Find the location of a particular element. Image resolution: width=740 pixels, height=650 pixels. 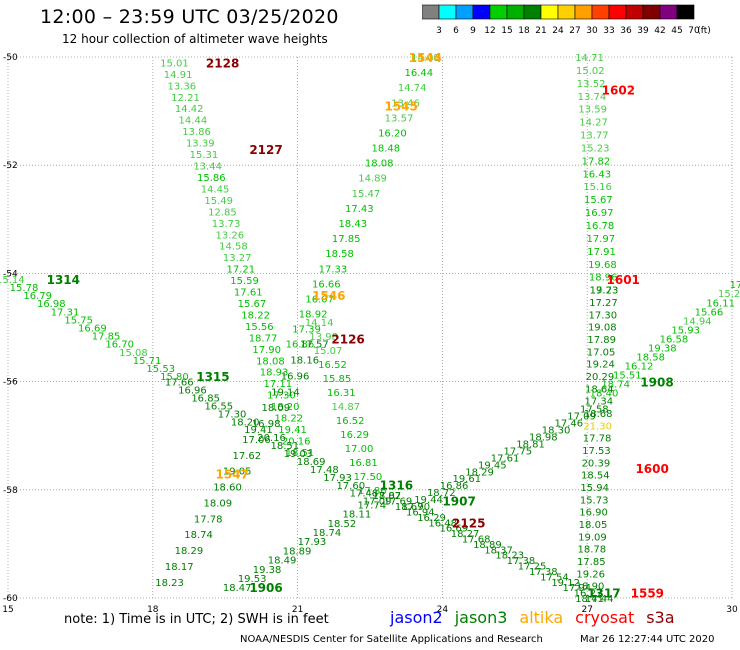

color-scale-legend: 3 6 9 12 15 18 21 24 27 30 33 36 39 42 45 70(ft) is located at coordinates (566, 20).